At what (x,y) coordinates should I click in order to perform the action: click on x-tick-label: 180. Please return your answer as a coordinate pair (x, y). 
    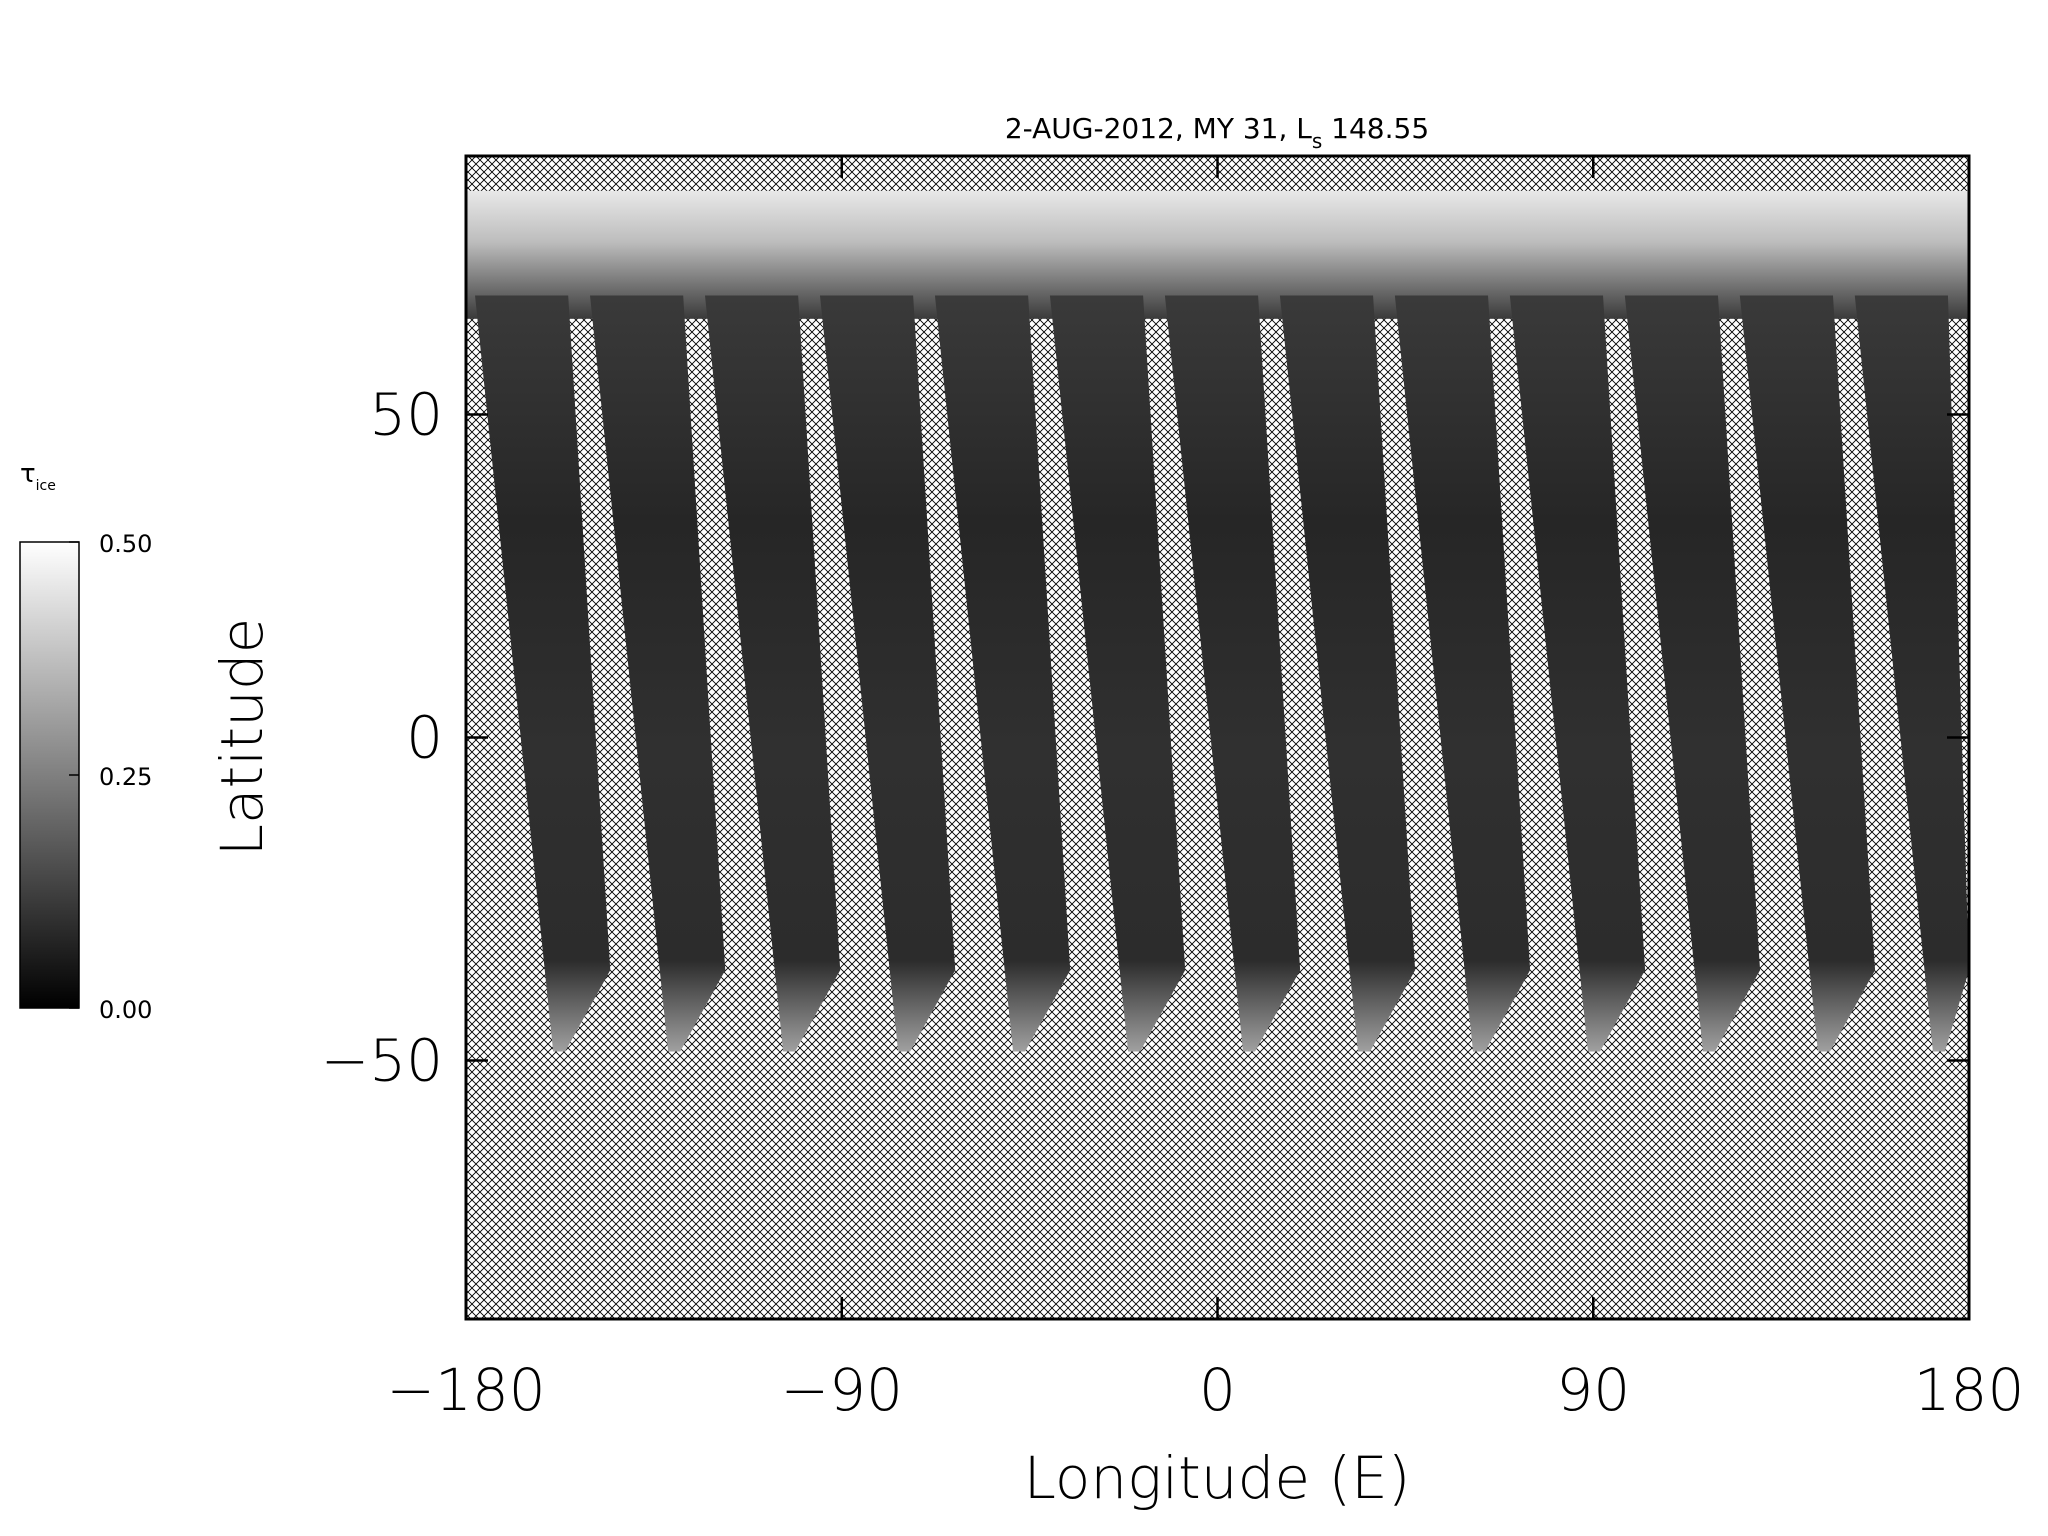
    Looking at the image, I should click on (1969, 1390).